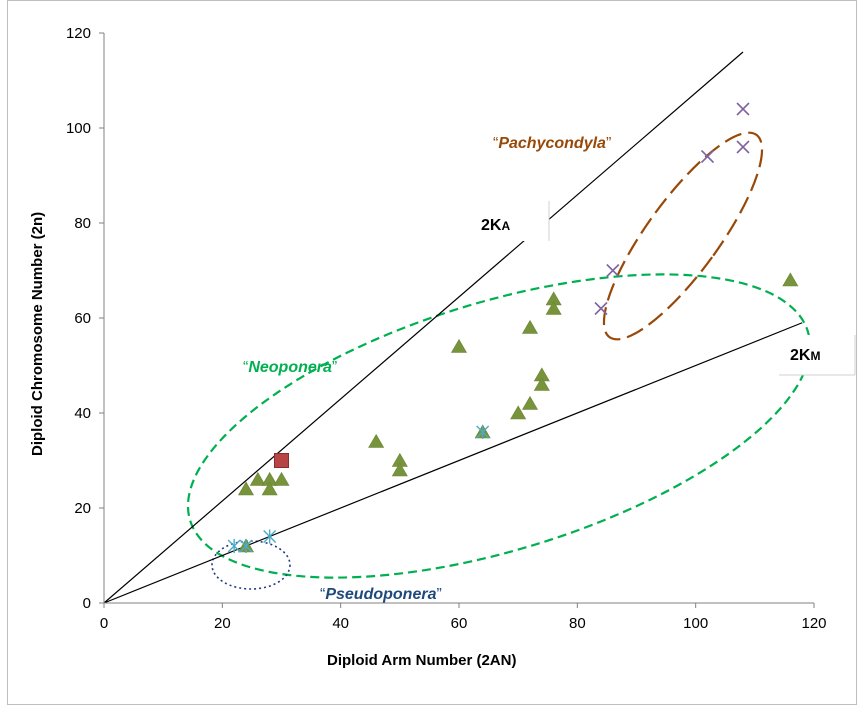 This screenshot has height=716, width=864. Describe the element at coordinates (577, 623) in the screenshot. I see `x-tick-label: 80` at that location.